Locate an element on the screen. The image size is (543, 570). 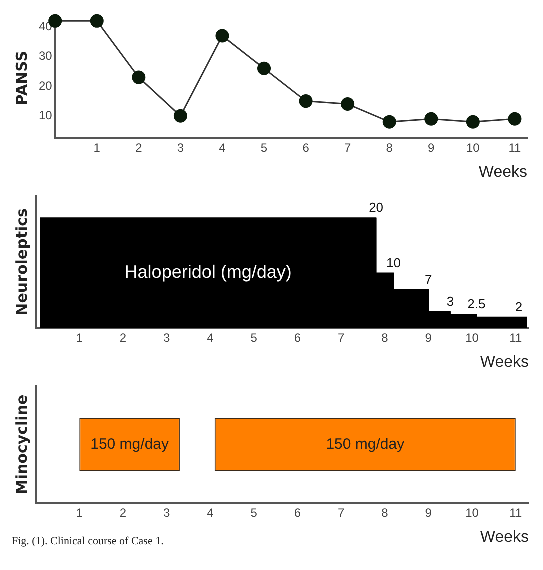
text: Fig. (1). Clinical course of Case 1. is located at coordinates (88, 541).